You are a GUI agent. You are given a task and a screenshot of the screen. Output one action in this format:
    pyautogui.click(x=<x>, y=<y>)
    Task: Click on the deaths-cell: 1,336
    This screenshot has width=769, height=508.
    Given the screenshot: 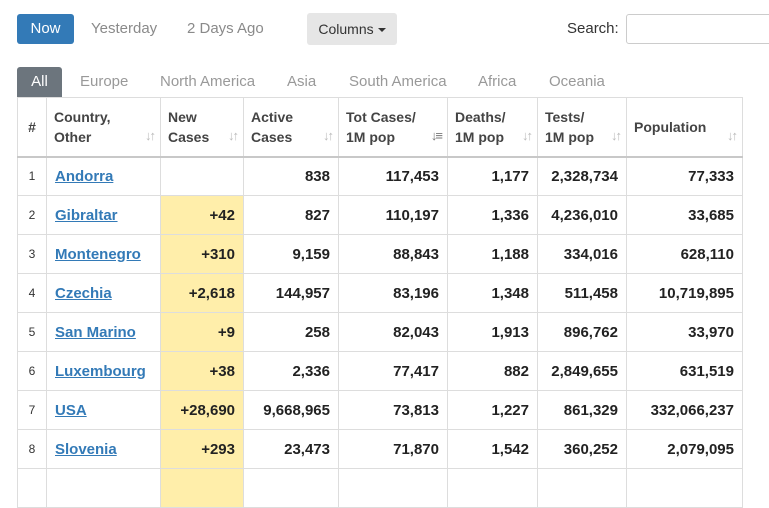 What is the action you would take?
    pyautogui.click(x=492, y=215)
    